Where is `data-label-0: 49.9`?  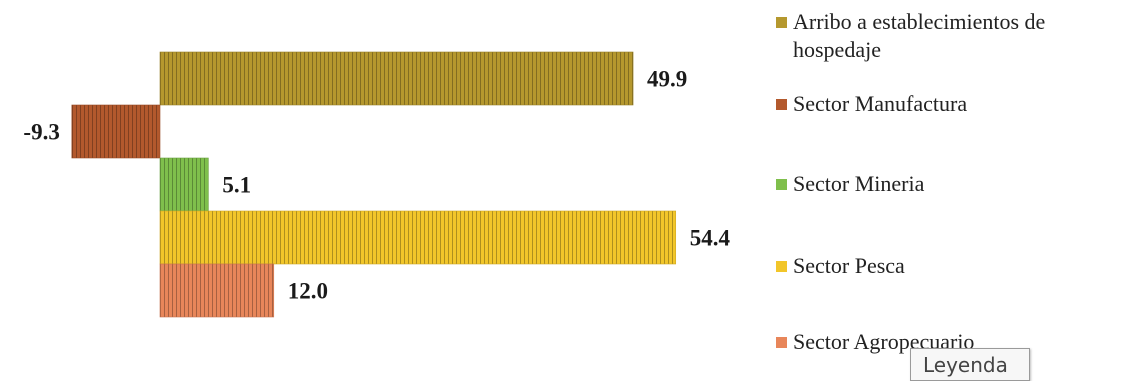 data-label-0: 49.9 is located at coordinates (667, 79).